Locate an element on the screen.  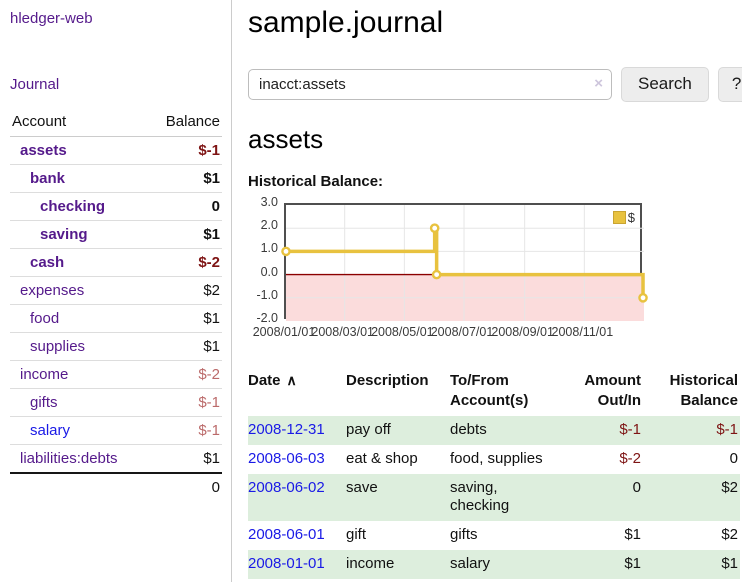
account-row: gifts $-1 is located at coordinates (116, 402).